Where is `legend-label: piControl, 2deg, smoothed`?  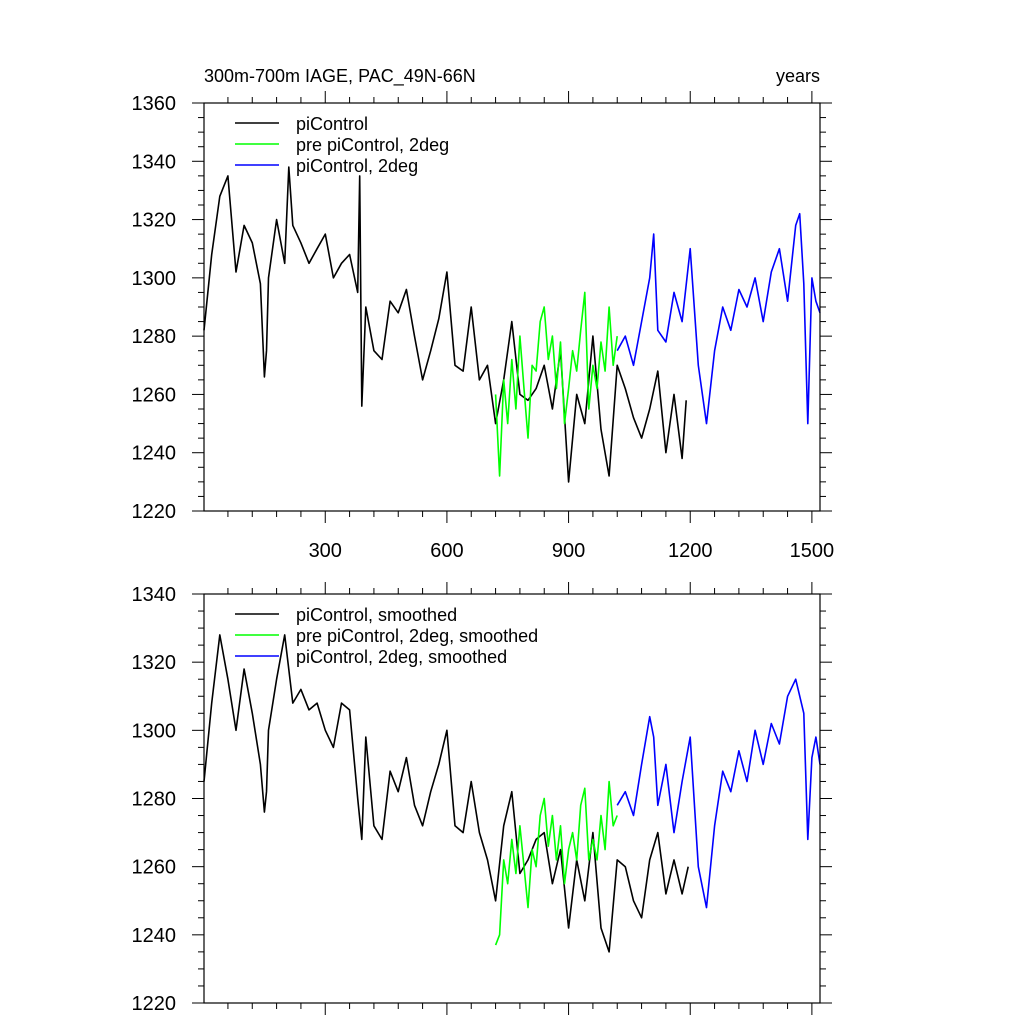 legend-label: piControl, 2deg, smoothed is located at coordinates (401, 657).